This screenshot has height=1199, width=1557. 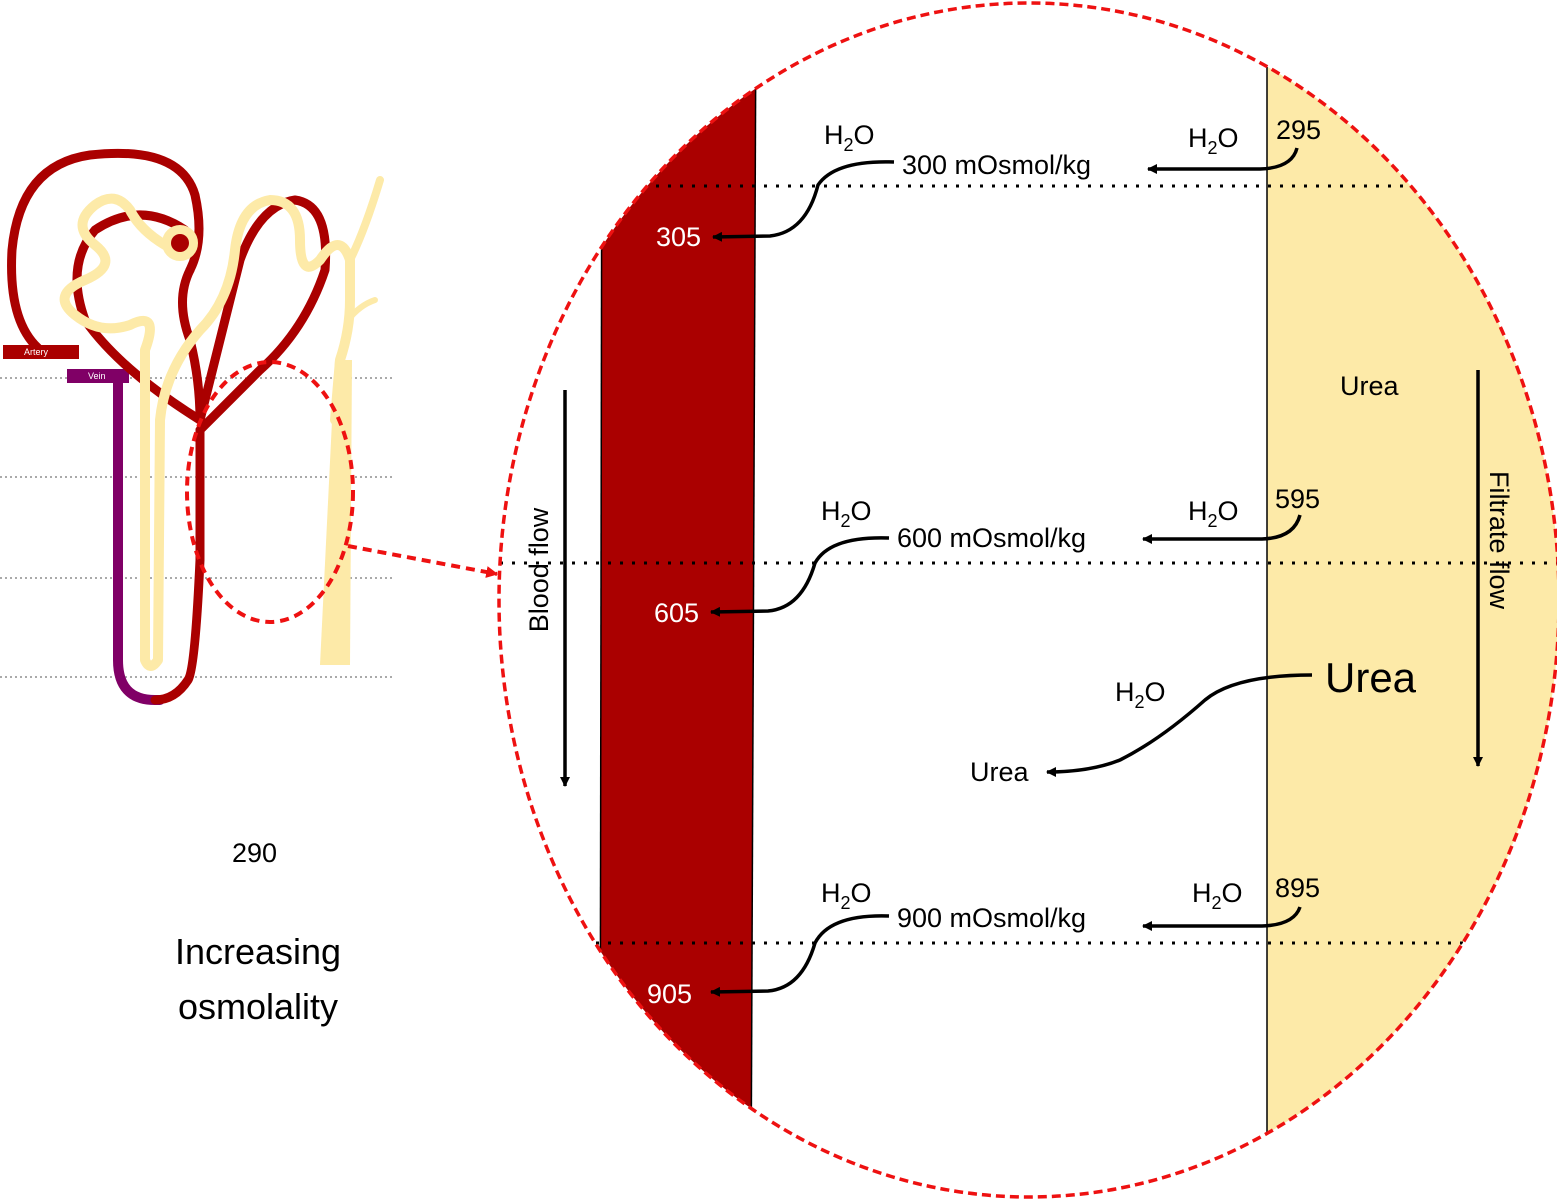 I want to click on vein-label: Vein, so click(x=97, y=376).